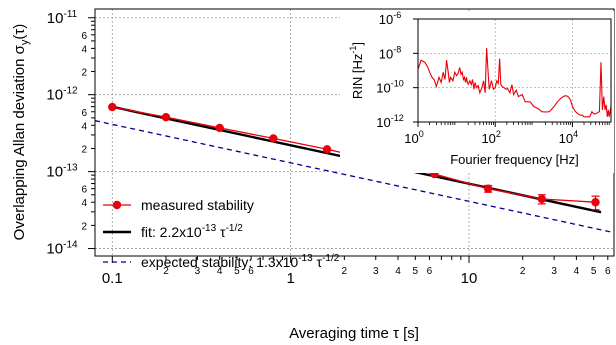 This screenshot has width=616, height=345. Describe the element at coordinates (290, 278) in the screenshot. I see `x-tick-label: 1` at that location.